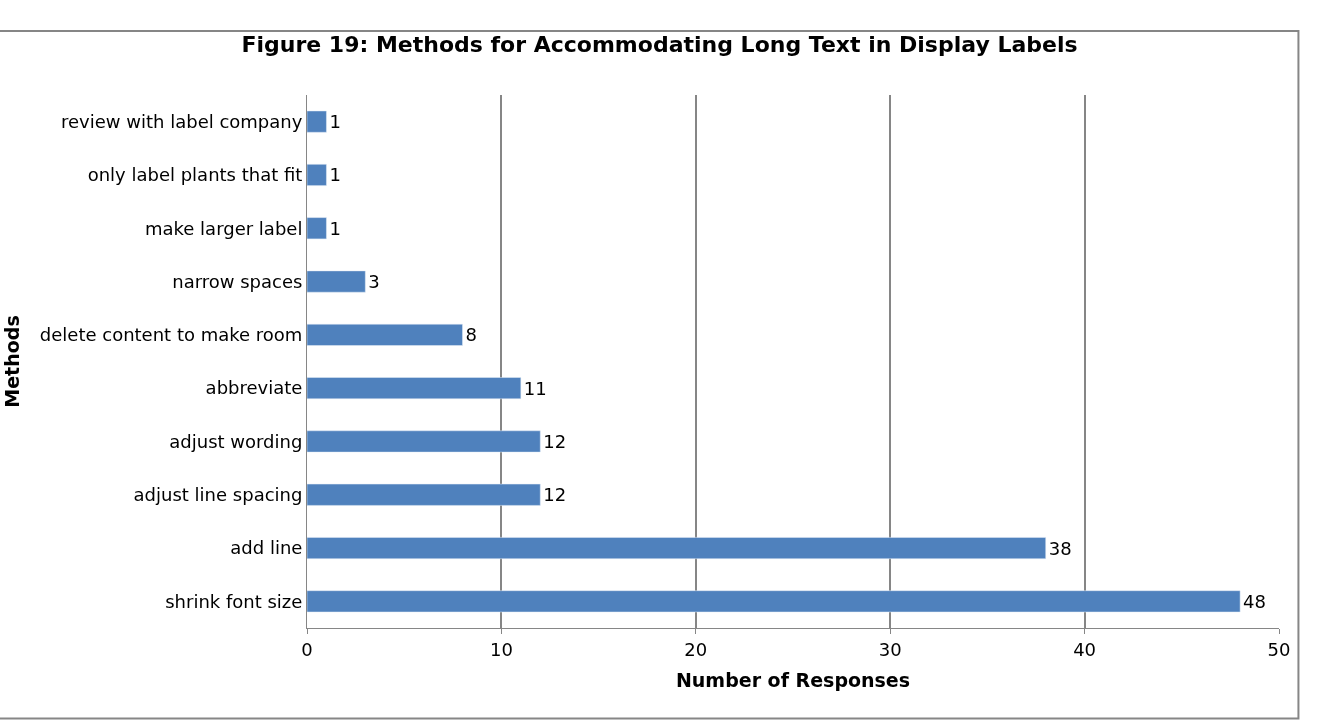 This screenshot has width=1319, height=723. I want to click on x-tick-label: 20, so click(696, 649).